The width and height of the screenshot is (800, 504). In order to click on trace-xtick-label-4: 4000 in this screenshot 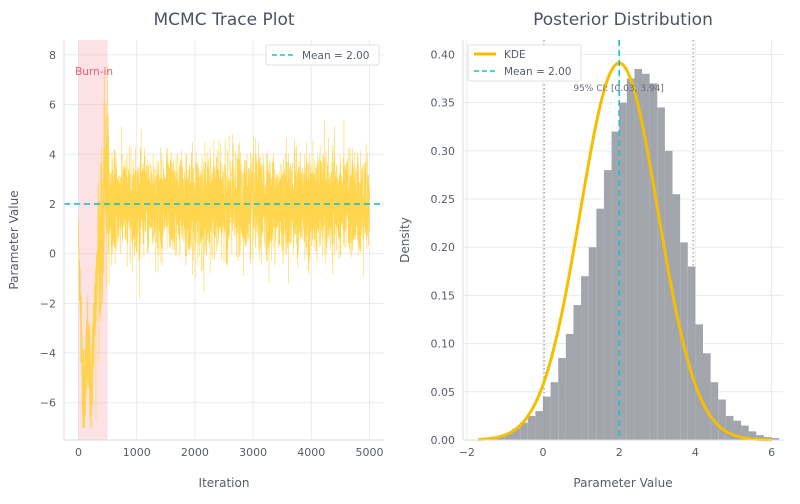, I will do `click(311, 452)`.